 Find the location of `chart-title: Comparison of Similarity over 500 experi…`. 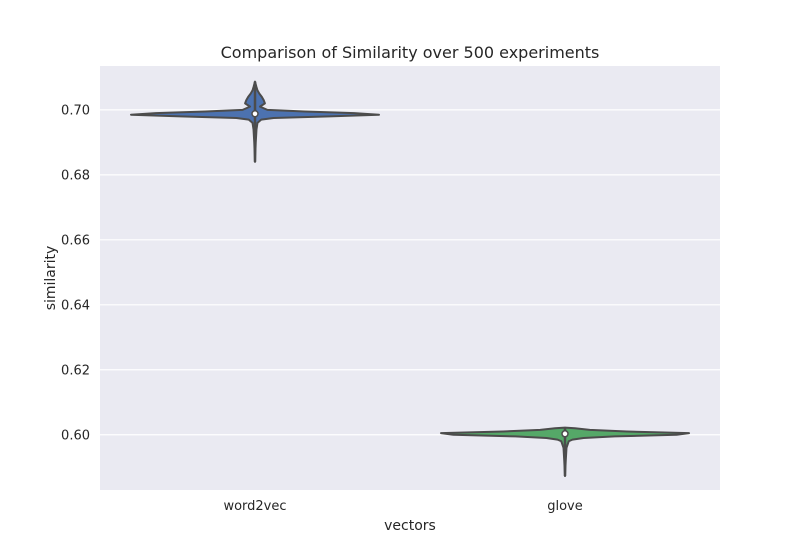

chart-title: Comparison of Similarity over 500 experi… is located at coordinates (410, 52).